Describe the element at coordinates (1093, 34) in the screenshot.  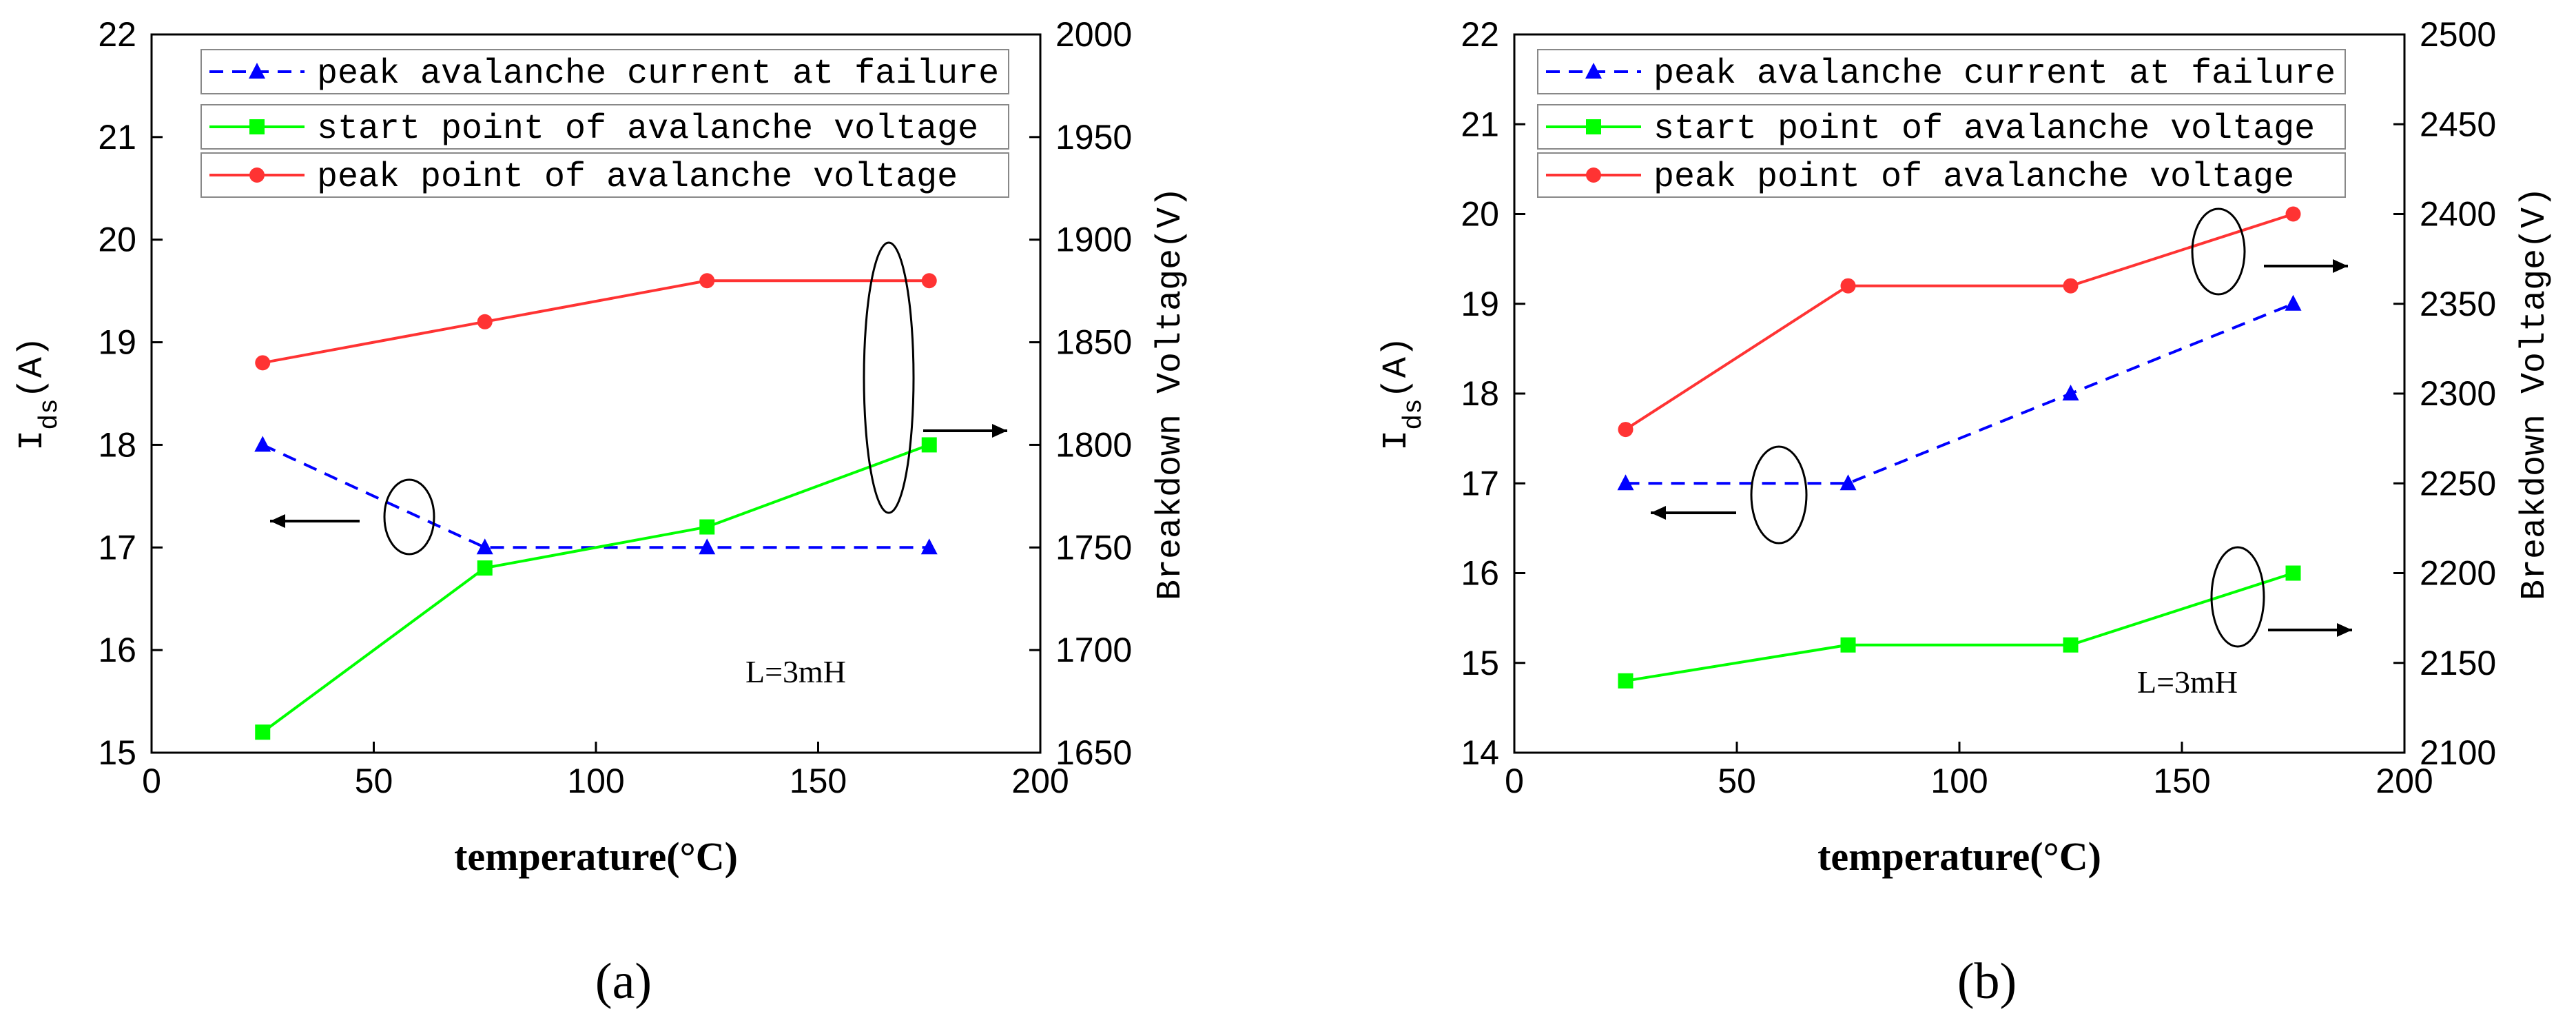
I see `y-right-tick-label: 2000` at that location.